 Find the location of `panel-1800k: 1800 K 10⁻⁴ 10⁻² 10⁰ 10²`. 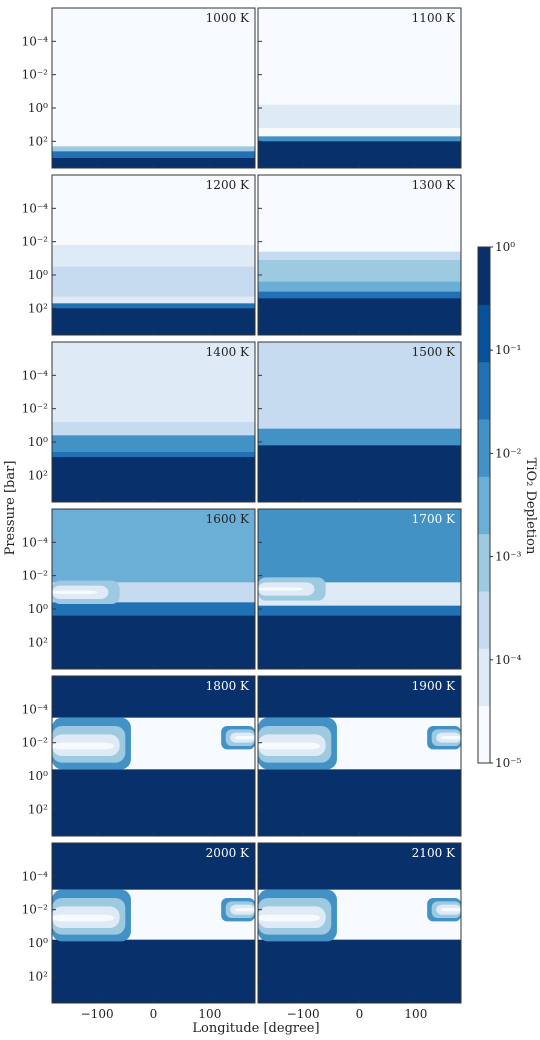

panel-1800k: 1800 K 10⁻⁴ 10⁻² 10⁰ 10² is located at coordinates (139, 756).